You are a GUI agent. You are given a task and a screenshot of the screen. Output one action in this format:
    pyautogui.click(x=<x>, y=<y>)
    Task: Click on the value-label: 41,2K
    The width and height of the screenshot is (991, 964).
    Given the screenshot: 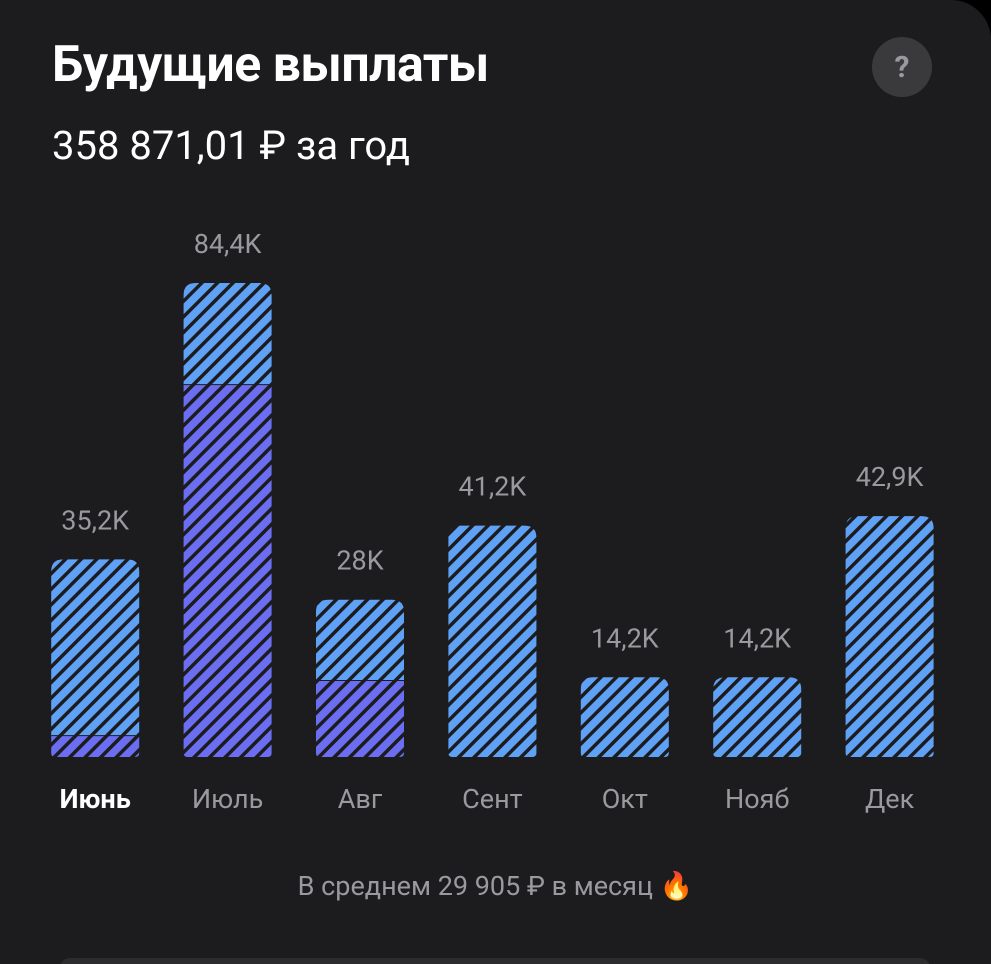 What is the action you would take?
    pyautogui.click(x=493, y=487)
    